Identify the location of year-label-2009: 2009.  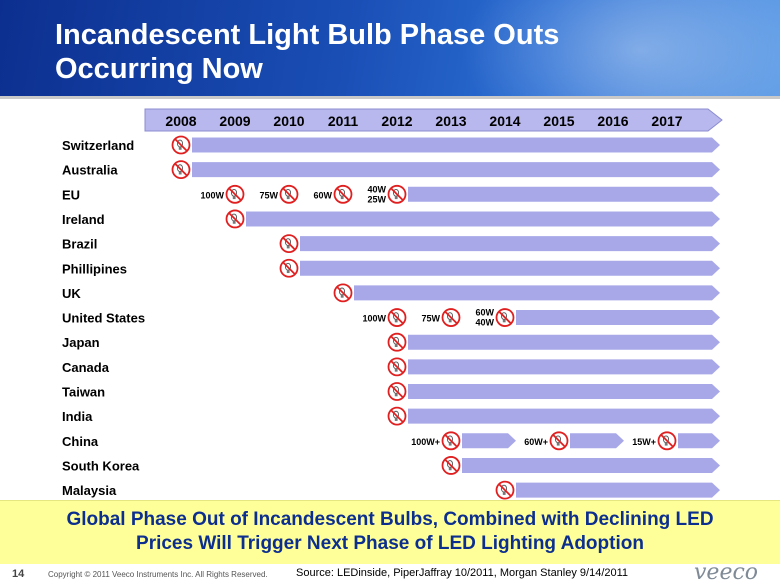
(234, 121).